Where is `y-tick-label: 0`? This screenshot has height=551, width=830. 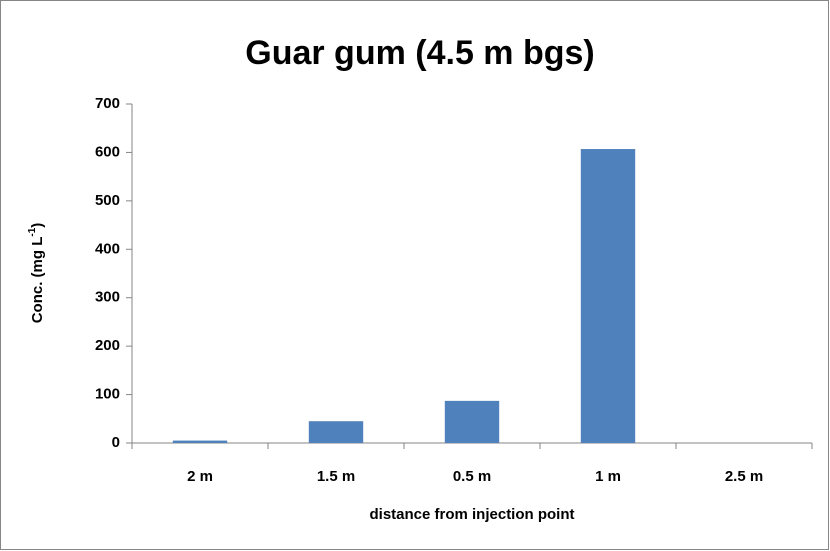
y-tick-label: 0 is located at coordinates (116, 442).